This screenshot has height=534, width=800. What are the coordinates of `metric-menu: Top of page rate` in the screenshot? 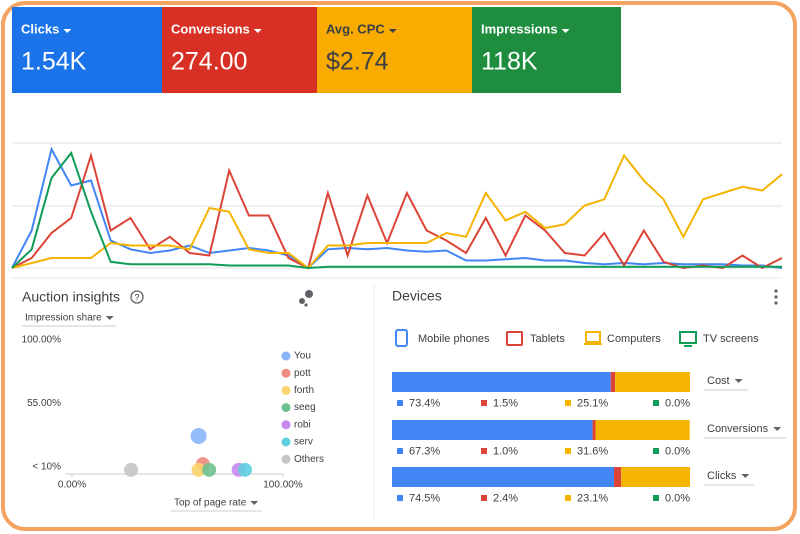 It's located at (210, 503).